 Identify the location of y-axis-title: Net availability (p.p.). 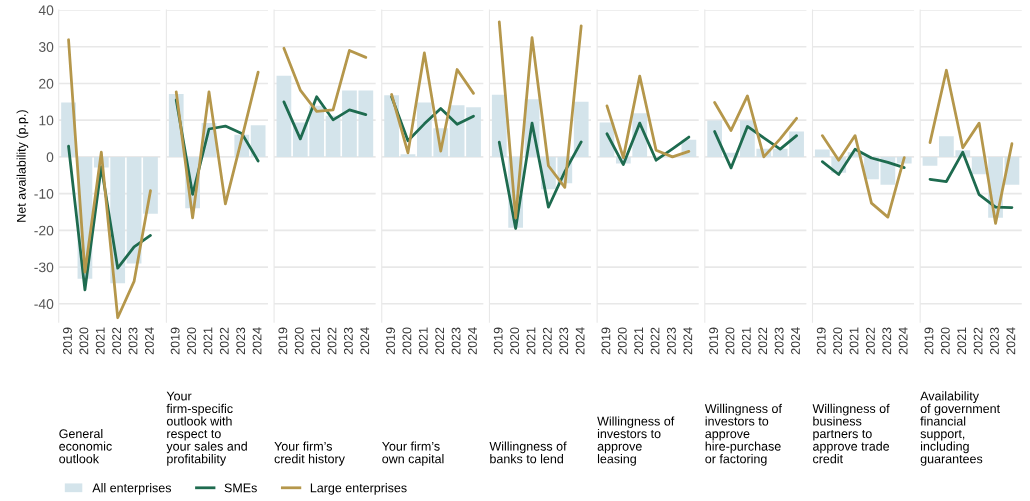
(22, 166).